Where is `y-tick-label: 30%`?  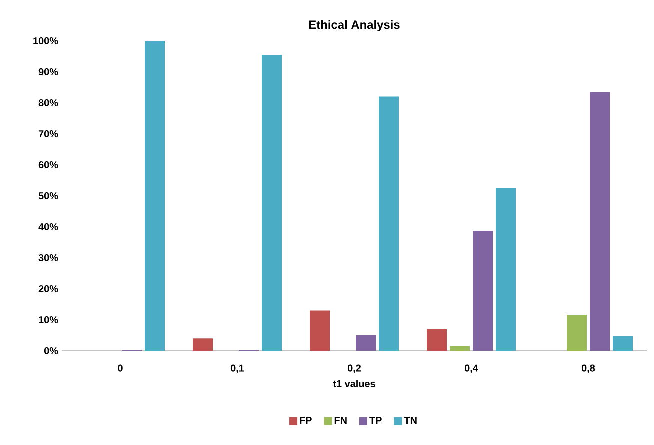 y-tick-label: 30% is located at coordinates (48, 258).